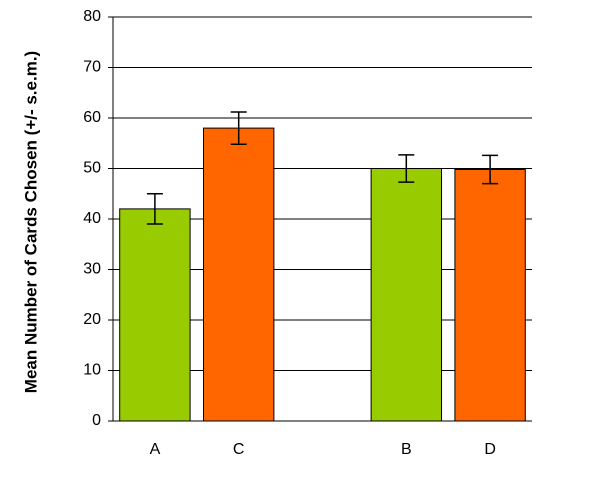 This screenshot has width=600, height=500. I want to click on x-tick-label: A, so click(155, 449).